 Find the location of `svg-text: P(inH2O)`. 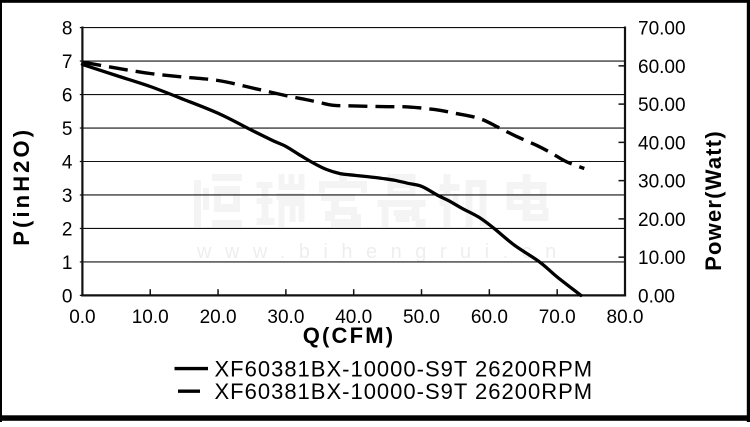

svg-text: P(inH2O) is located at coordinates (21, 186).